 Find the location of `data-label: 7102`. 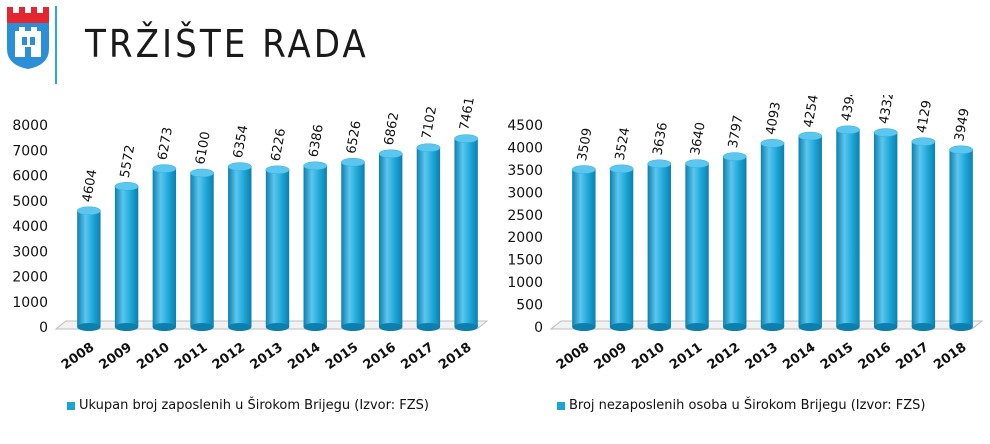

data-label: 7102 is located at coordinates (430, 122).